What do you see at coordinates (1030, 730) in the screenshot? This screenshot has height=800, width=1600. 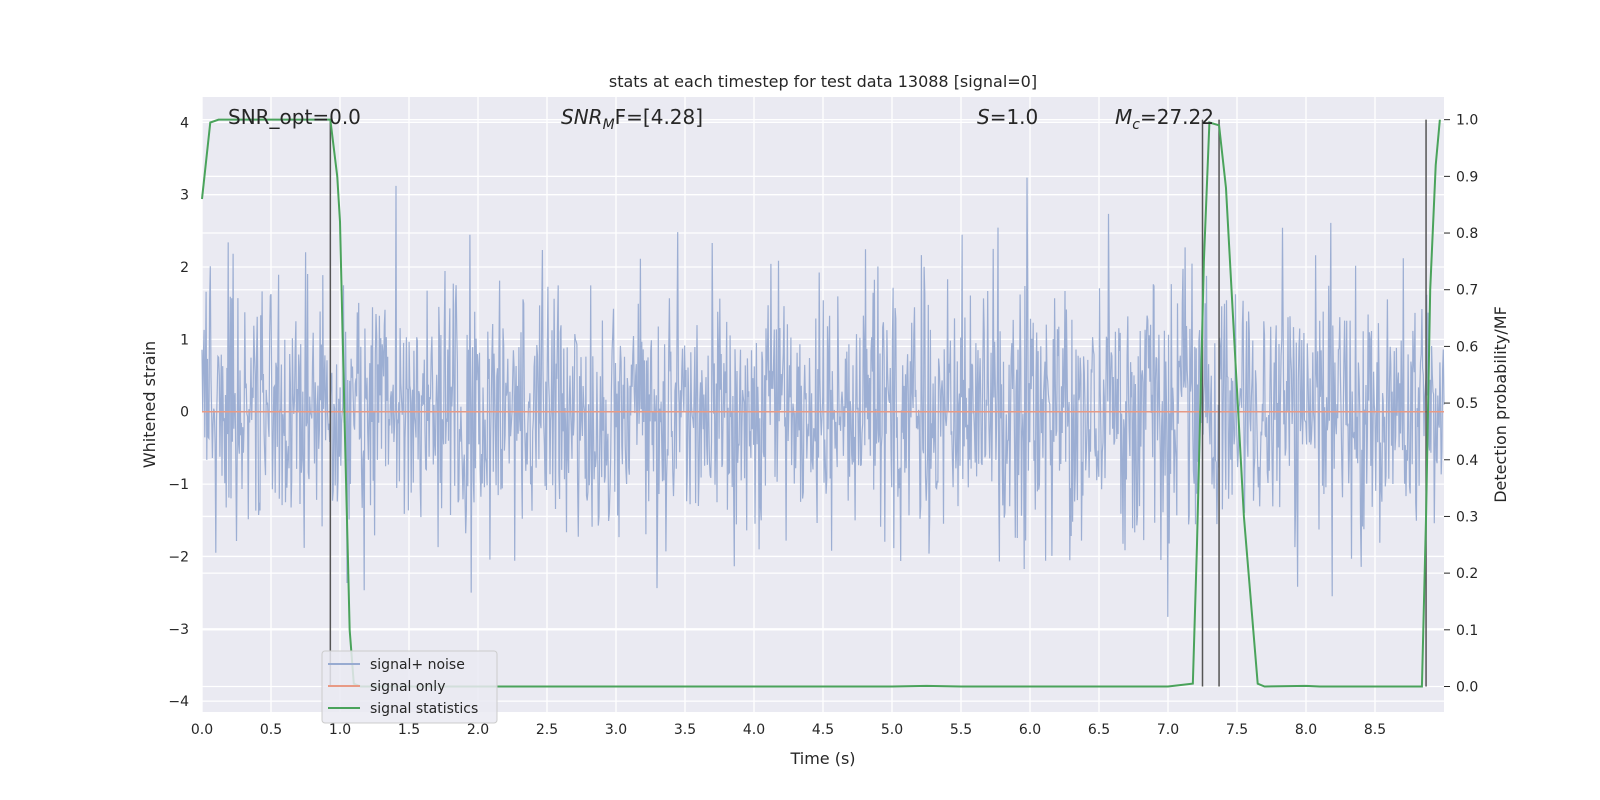 I see `x-tick-label: 6.0` at bounding box center [1030, 730].